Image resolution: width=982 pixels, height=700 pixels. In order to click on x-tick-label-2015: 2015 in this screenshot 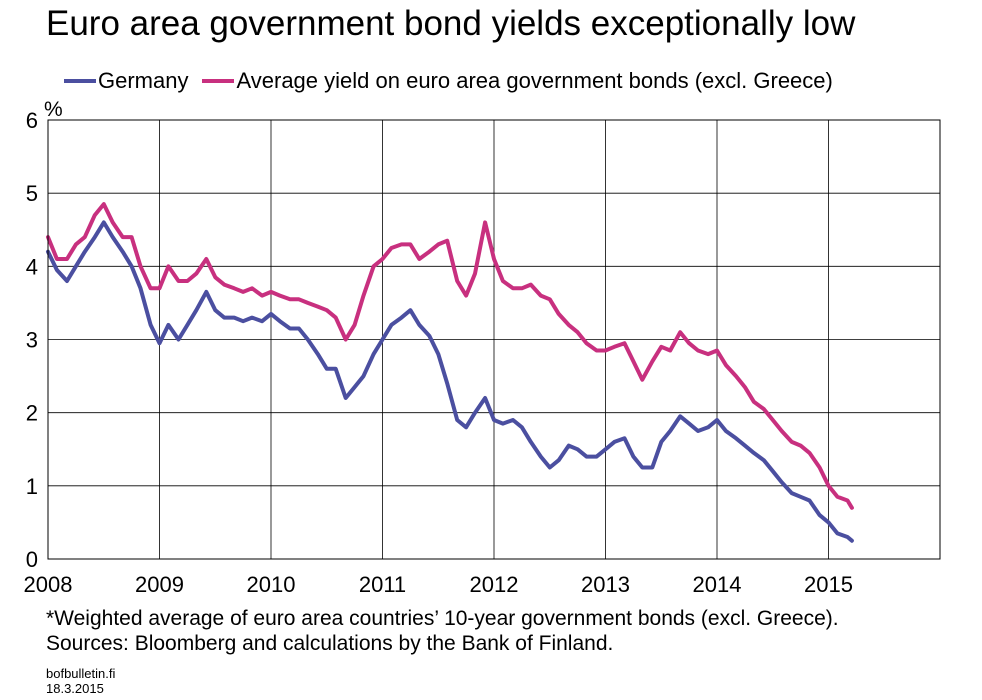, I will do `click(828, 584)`.